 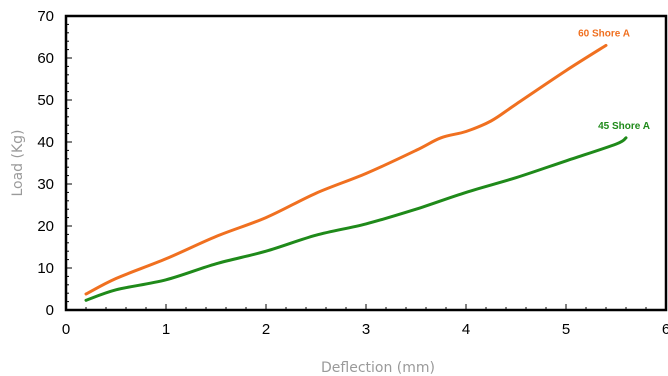 What do you see at coordinates (45, 100) in the screenshot?
I see `y-tick-label: 50` at bounding box center [45, 100].